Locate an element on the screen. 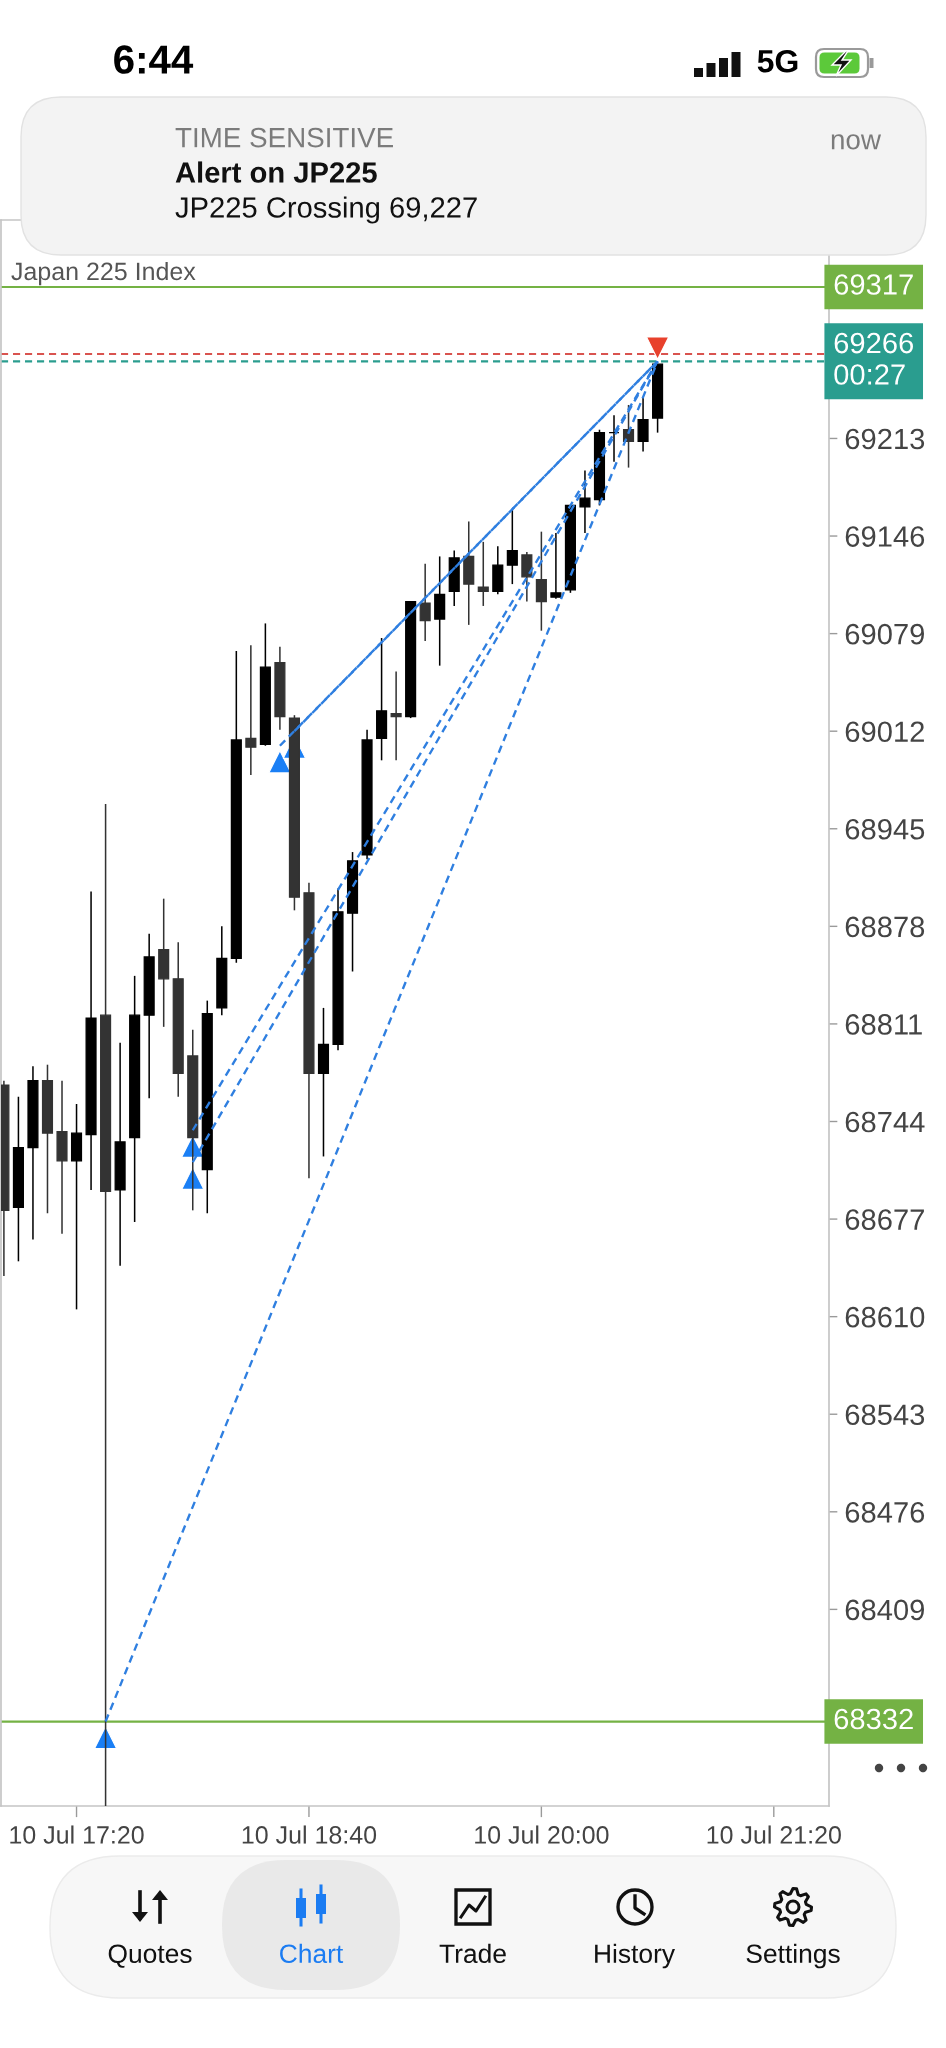 The image size is (946, 2048). text: 5G is located at coordinates (777, 61).